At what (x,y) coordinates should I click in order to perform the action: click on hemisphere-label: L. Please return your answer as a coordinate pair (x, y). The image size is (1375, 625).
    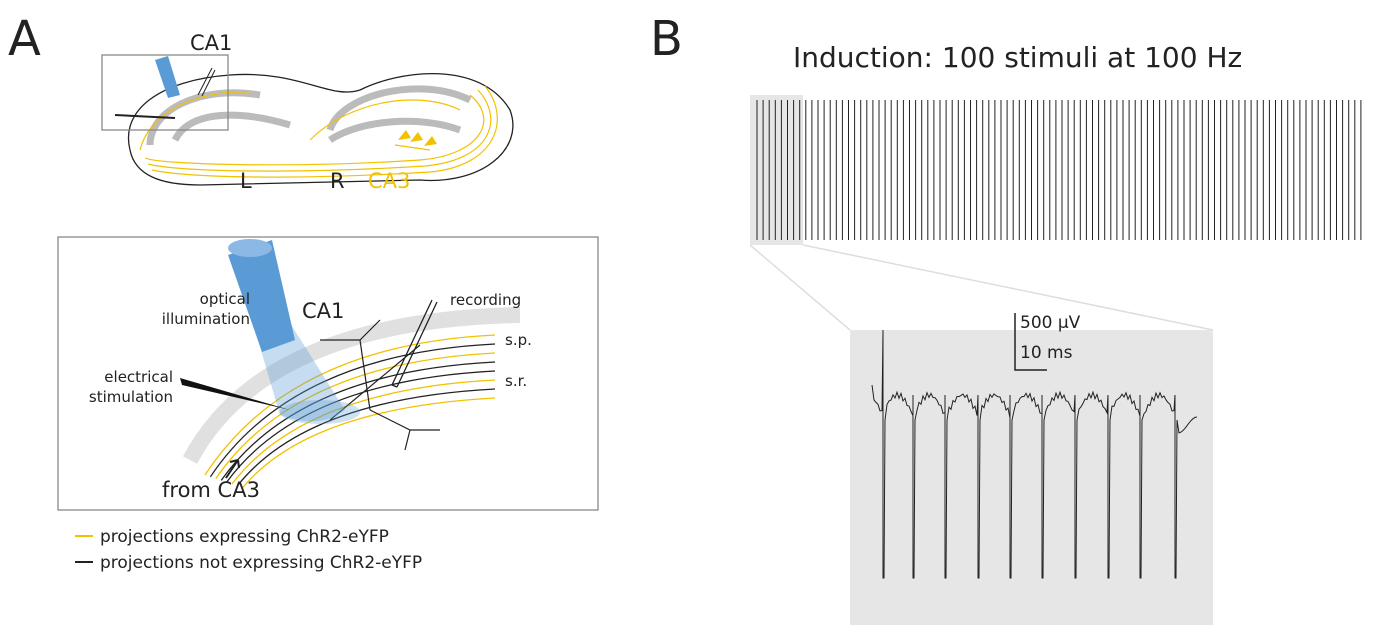
    Looking at the image, I should click on (246, 181).